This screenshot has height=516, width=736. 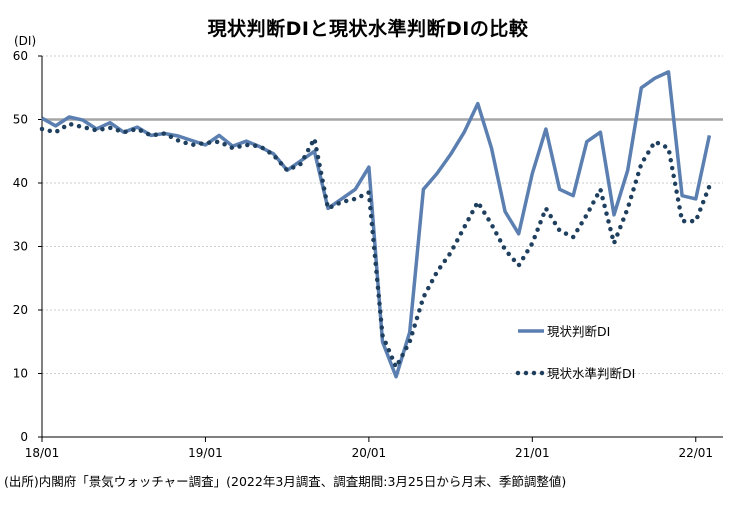 I want to click on y-tick-label-0: 0, so click(x=24, y=437).